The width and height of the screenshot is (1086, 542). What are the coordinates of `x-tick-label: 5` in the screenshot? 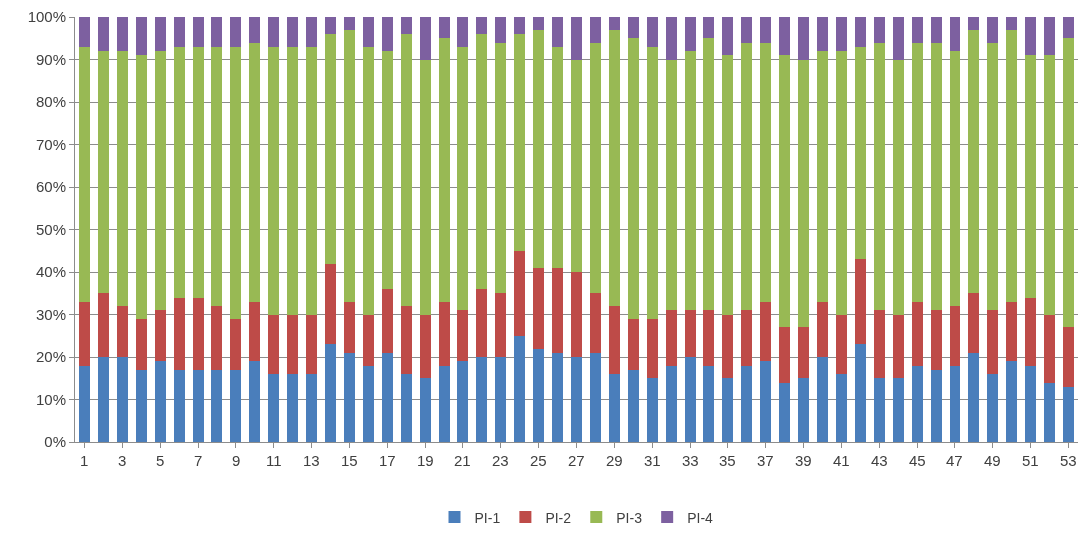 It's located at (160, 460).